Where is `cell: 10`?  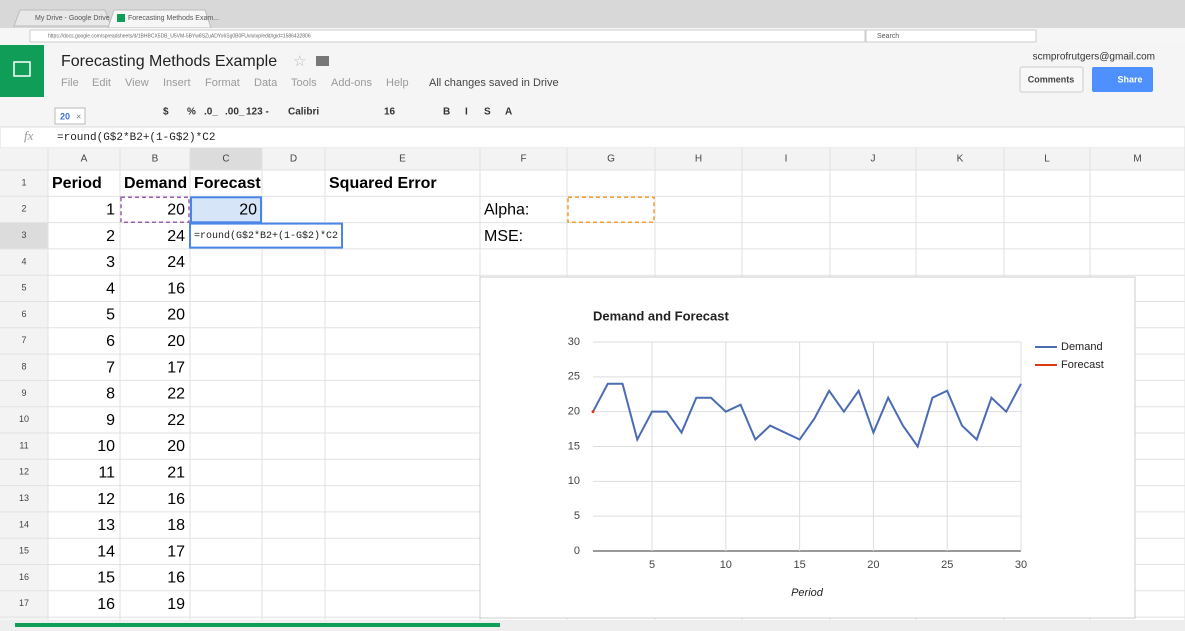
cell: 10 is located at coordinates (106, 446).